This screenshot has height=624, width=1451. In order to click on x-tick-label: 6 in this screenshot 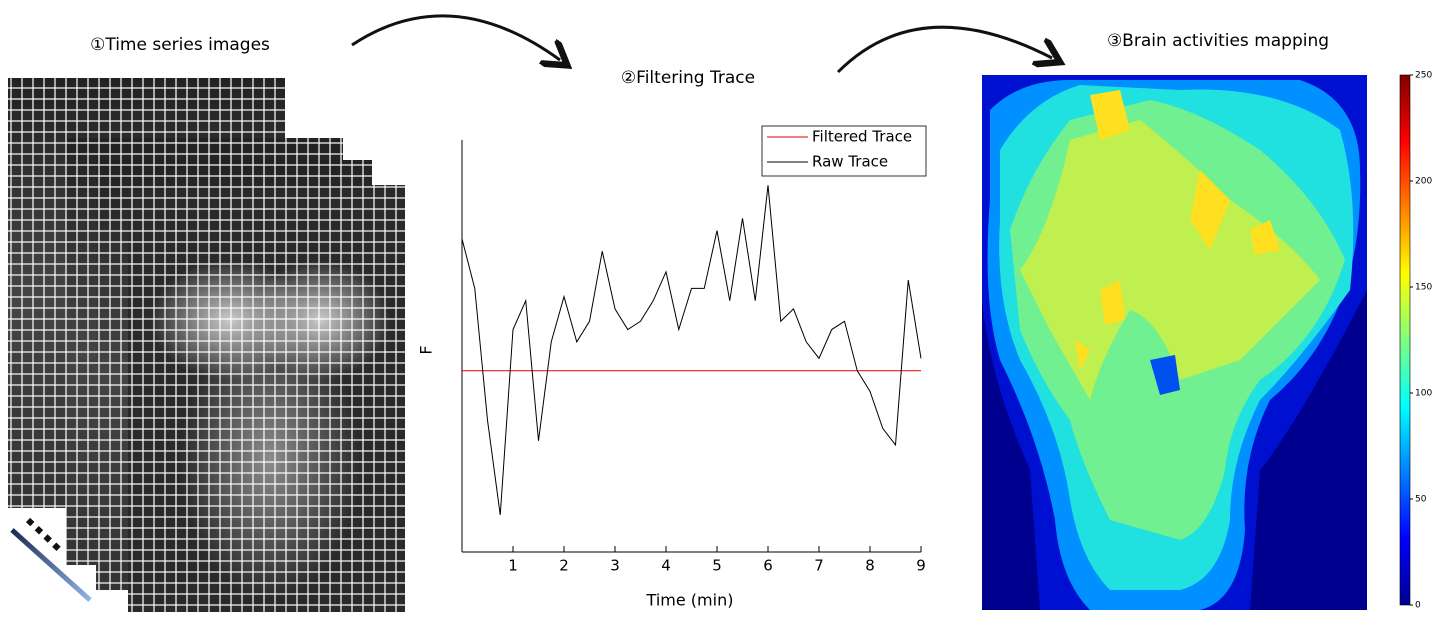, I will do `click(768, 566)`.